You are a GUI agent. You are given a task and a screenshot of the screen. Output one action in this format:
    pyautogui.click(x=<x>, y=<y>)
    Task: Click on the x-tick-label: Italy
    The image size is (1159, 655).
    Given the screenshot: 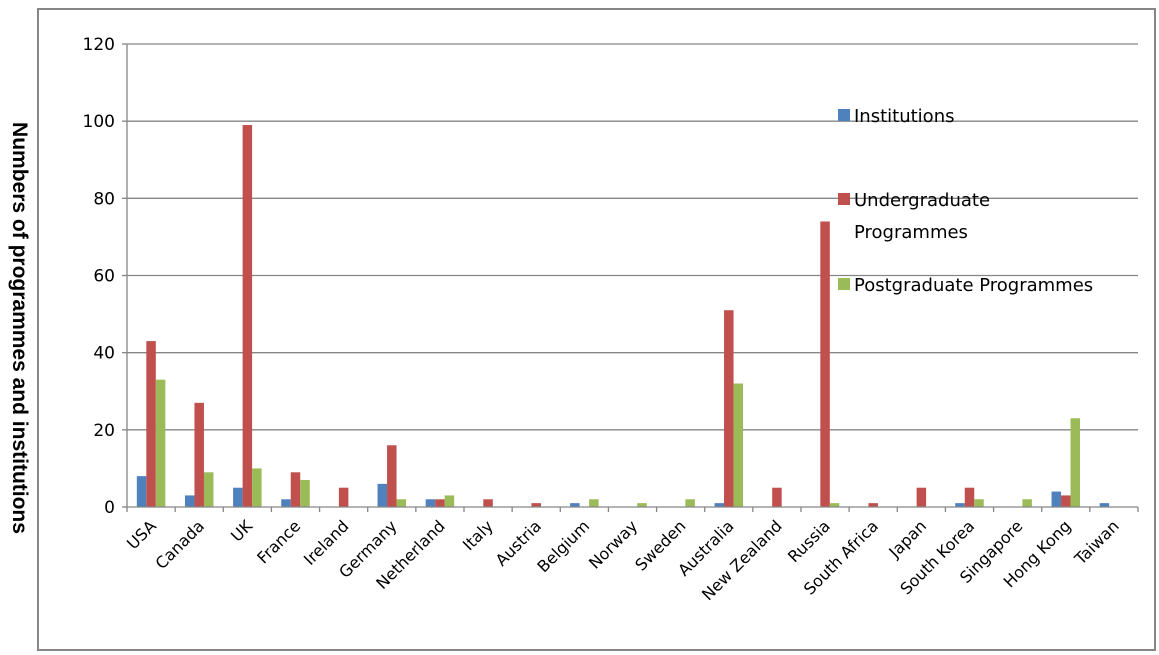 What is the action you would take?
    pyautogui.click(x=478, y=535)
    